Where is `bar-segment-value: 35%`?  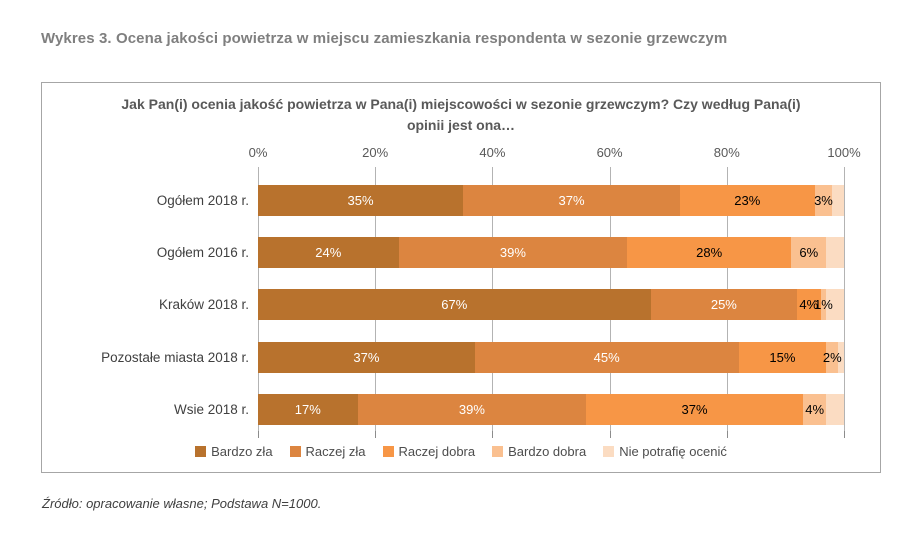 bar-segment-value: 35% is located at coordinates (360, 200).